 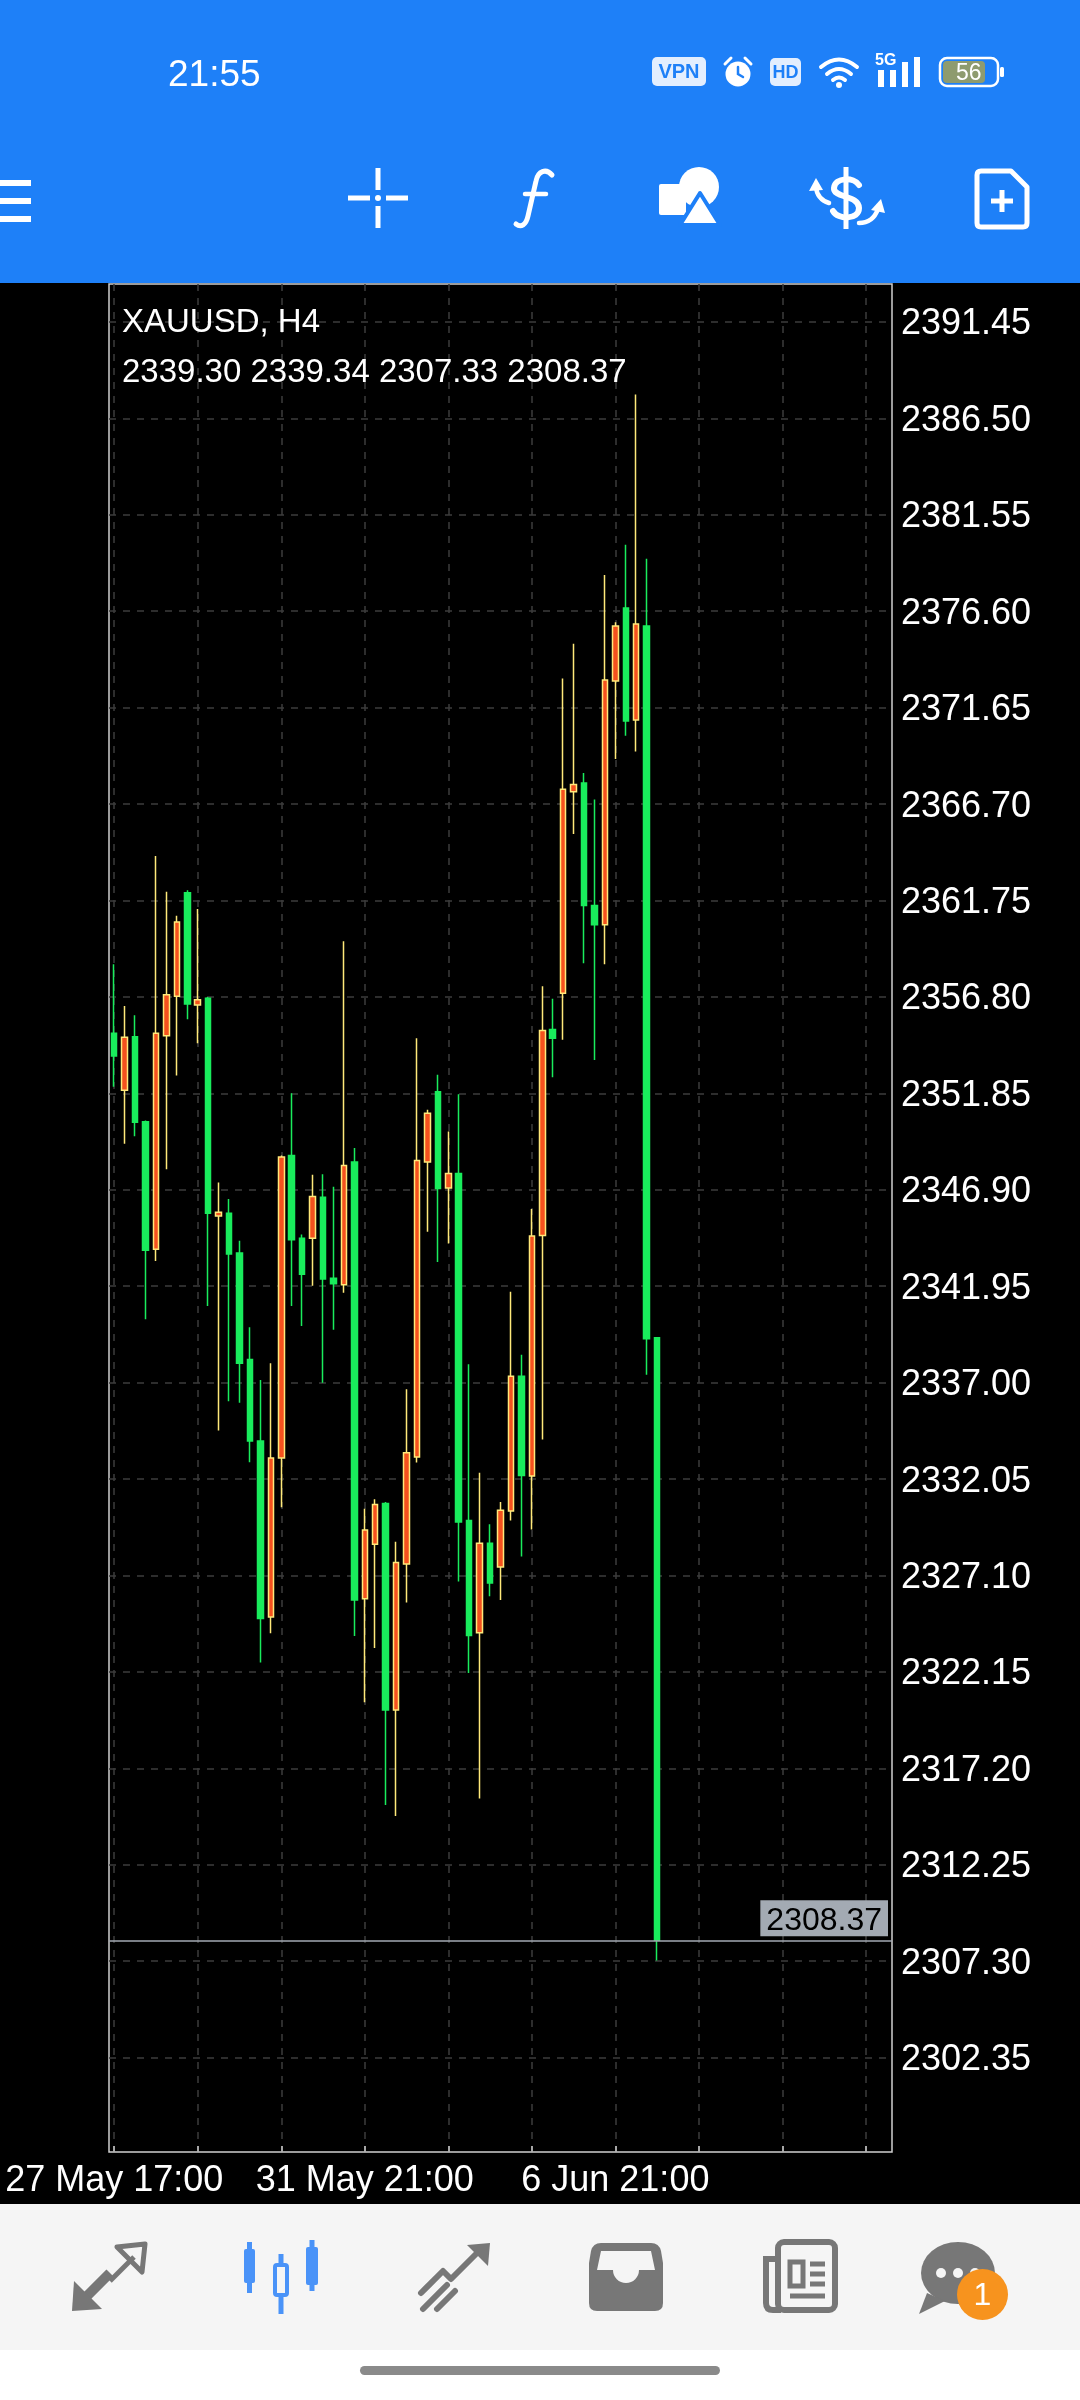 I want to click on text: 2339.30 2339.34 2307.33 2308.37, so click(x=374, y=370).